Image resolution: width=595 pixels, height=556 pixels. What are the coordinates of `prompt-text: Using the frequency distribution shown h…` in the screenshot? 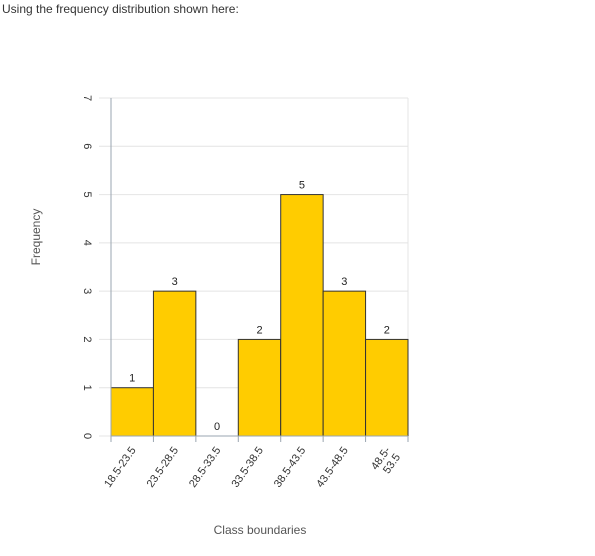 It's located at (120, 9).